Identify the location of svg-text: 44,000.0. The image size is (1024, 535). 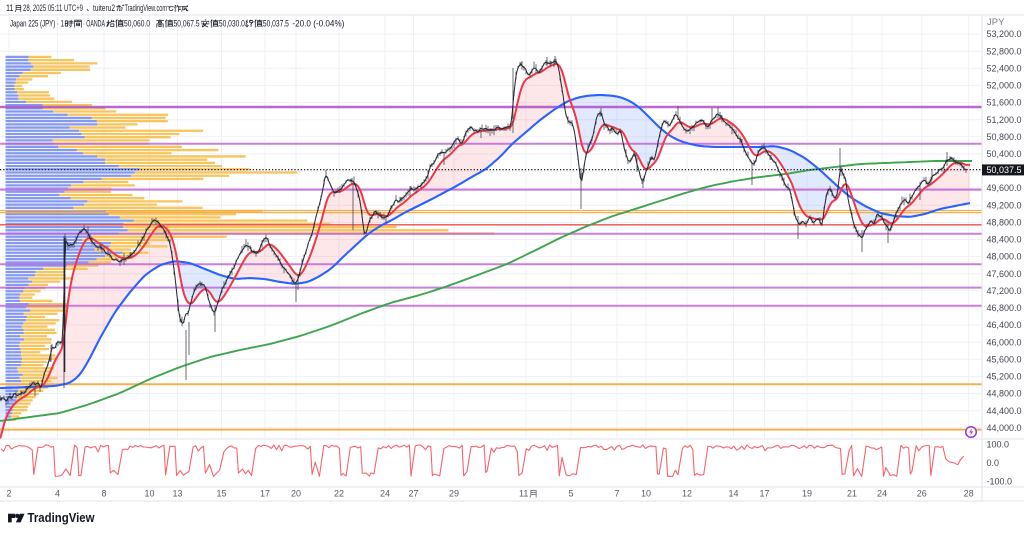
(1004, 428).